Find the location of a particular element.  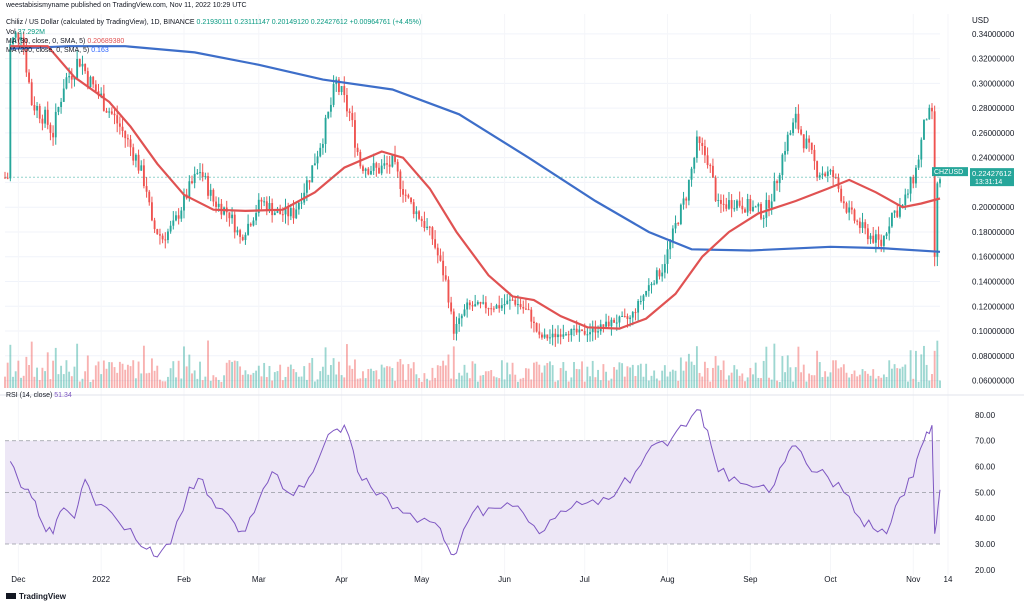

price-tick-label: 0.10000000 is located at coordinates (993, 331).